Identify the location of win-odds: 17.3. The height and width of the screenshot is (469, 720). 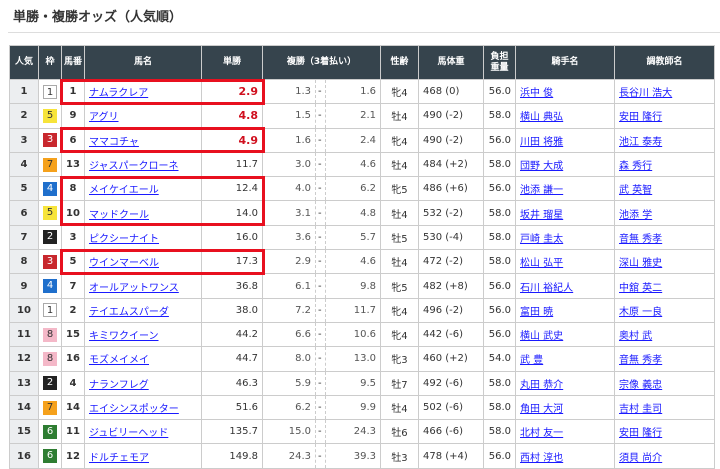
(232, 262).